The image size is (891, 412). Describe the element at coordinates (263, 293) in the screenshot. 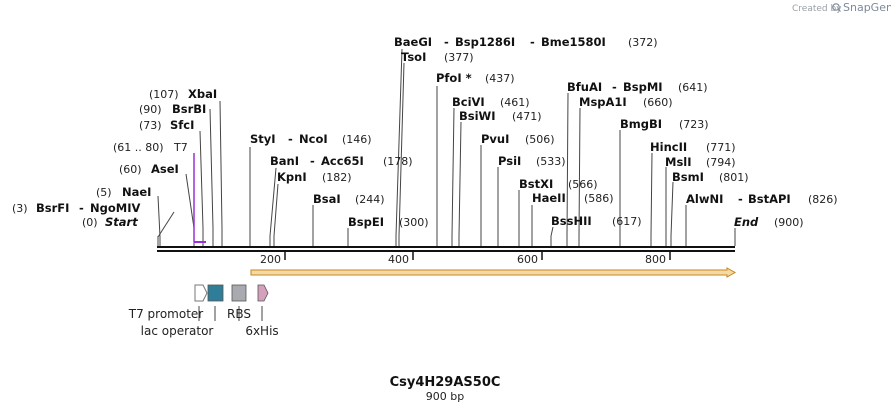

I see `6xhis-feature` at that location.